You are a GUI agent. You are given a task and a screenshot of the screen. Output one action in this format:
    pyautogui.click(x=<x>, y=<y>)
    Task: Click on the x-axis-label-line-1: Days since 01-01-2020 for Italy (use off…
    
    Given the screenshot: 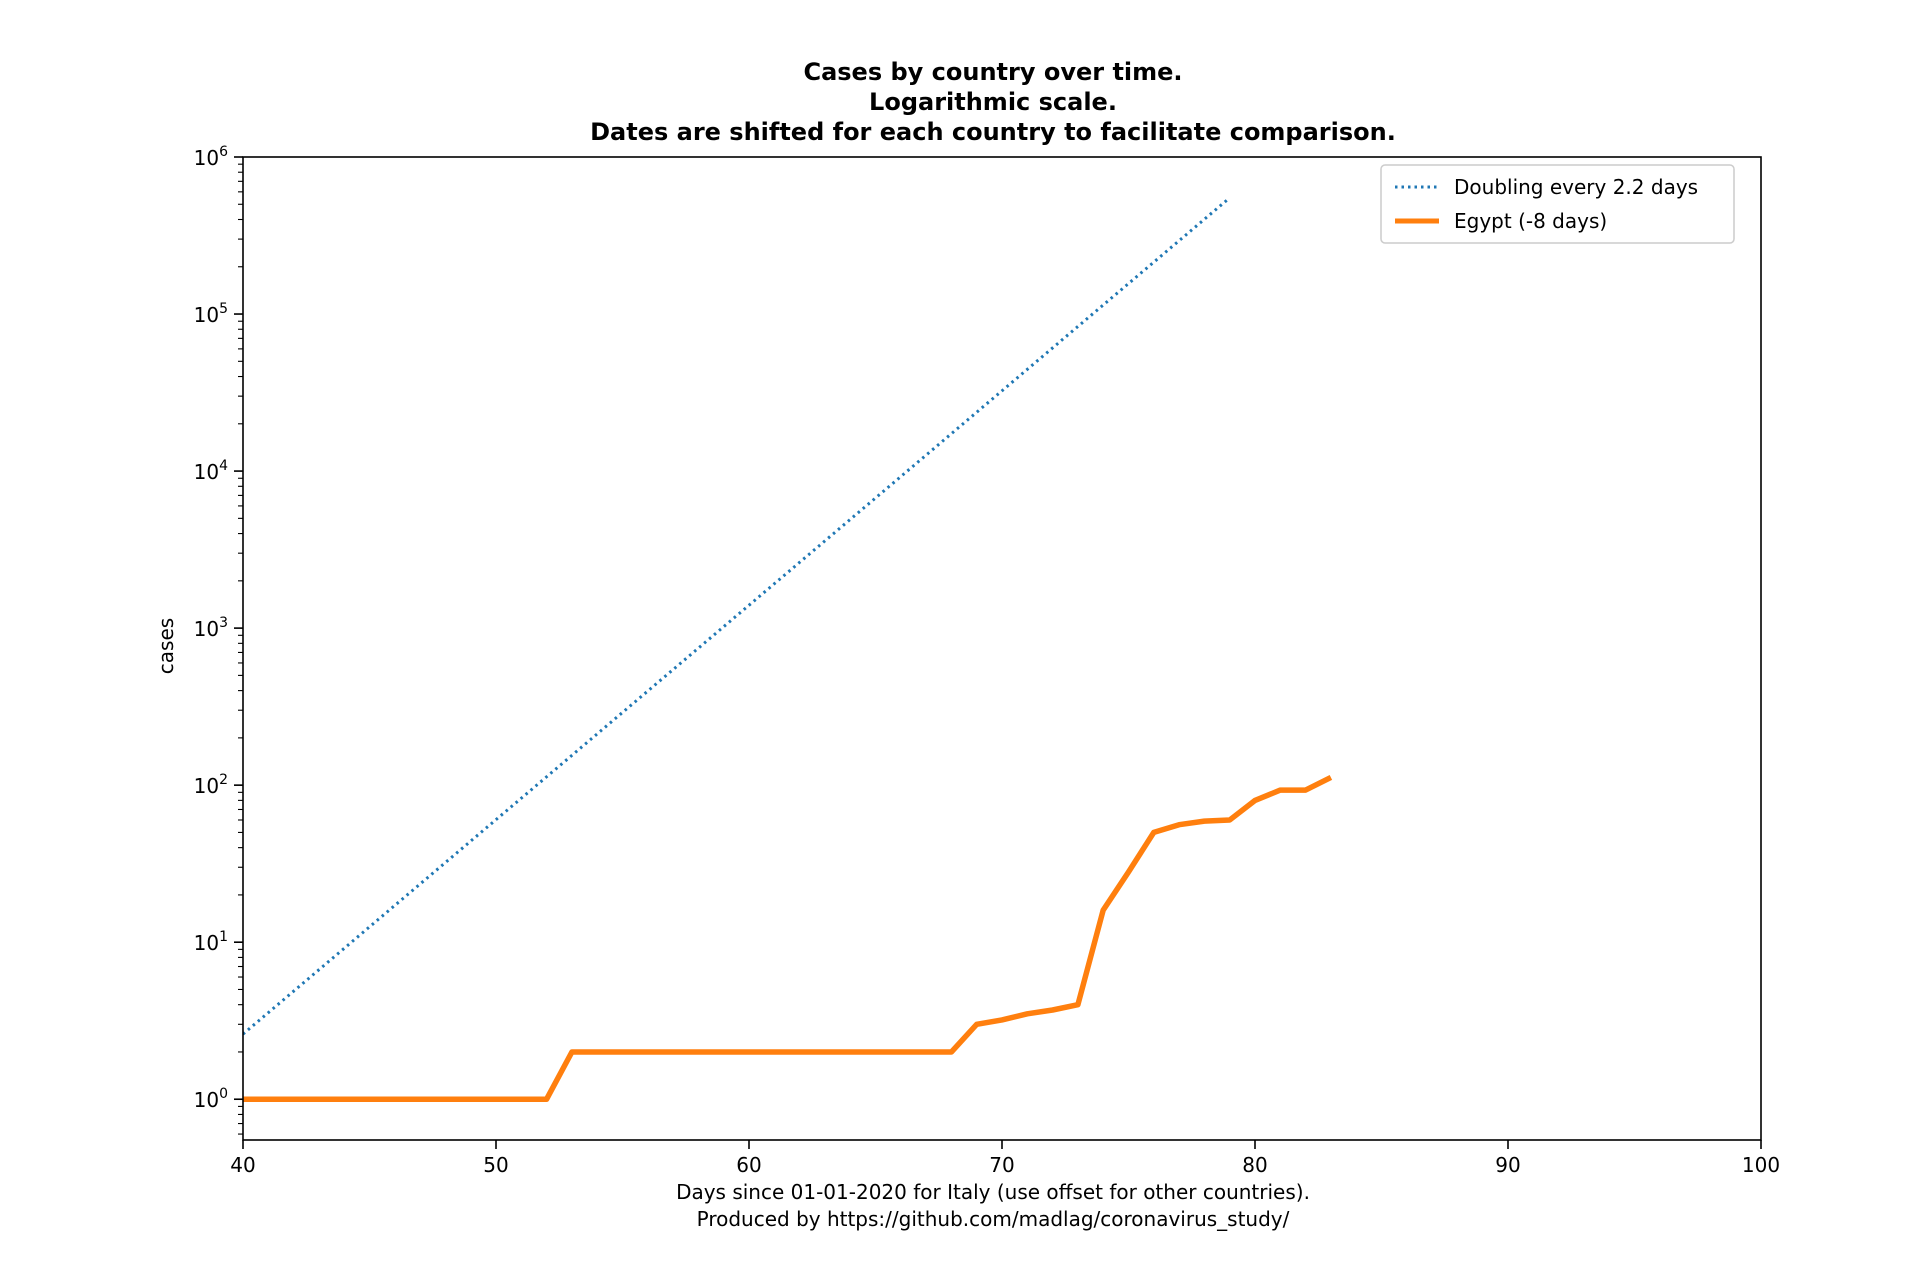 What is the action you would take?
    pyautogui.click(x=993, y=1192)
    